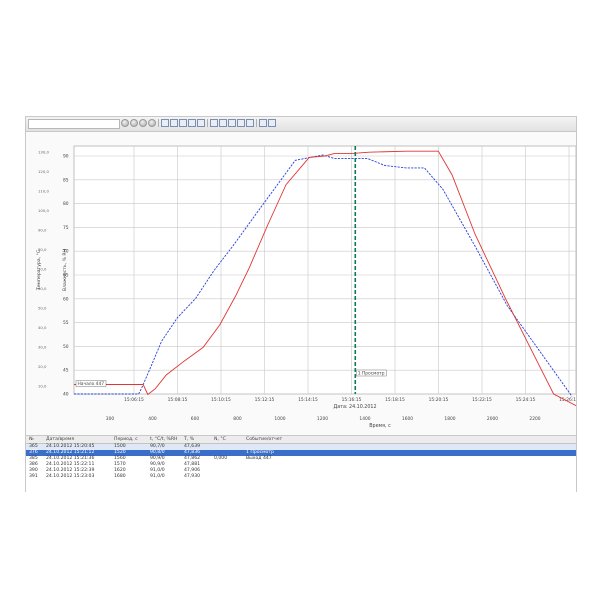 The image size is (600, 600). I want to click on left-tick-label: 50, so click(66, 347).